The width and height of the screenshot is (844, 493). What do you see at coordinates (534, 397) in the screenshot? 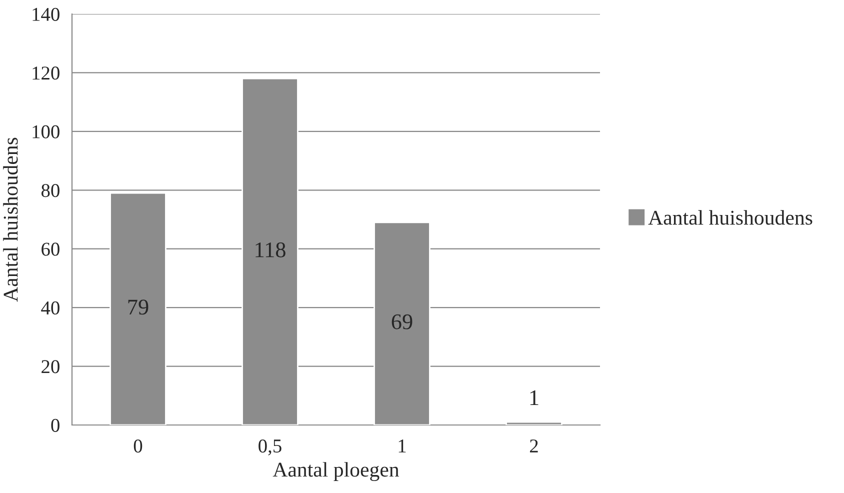
I see `data-label: 1` at bounding box center [534, 397].